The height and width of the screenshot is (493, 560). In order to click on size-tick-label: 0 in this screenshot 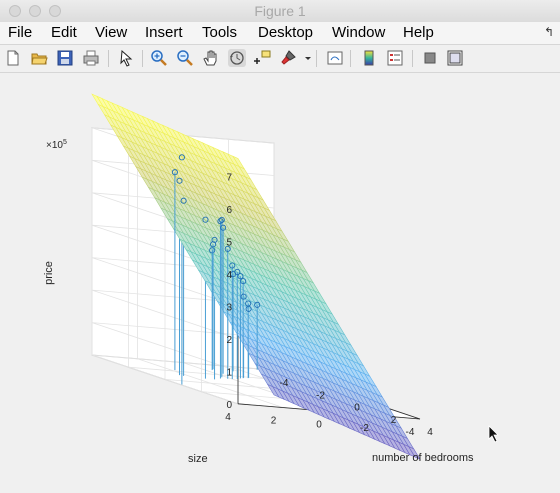, I will do `click(319, 424)`.